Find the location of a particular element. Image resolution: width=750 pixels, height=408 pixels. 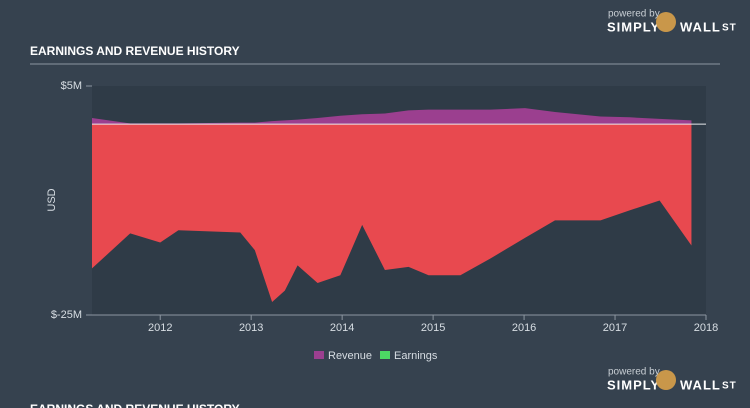

brand-top: powered by SIMPLY WALL ST is located at coordinates (672, 22).